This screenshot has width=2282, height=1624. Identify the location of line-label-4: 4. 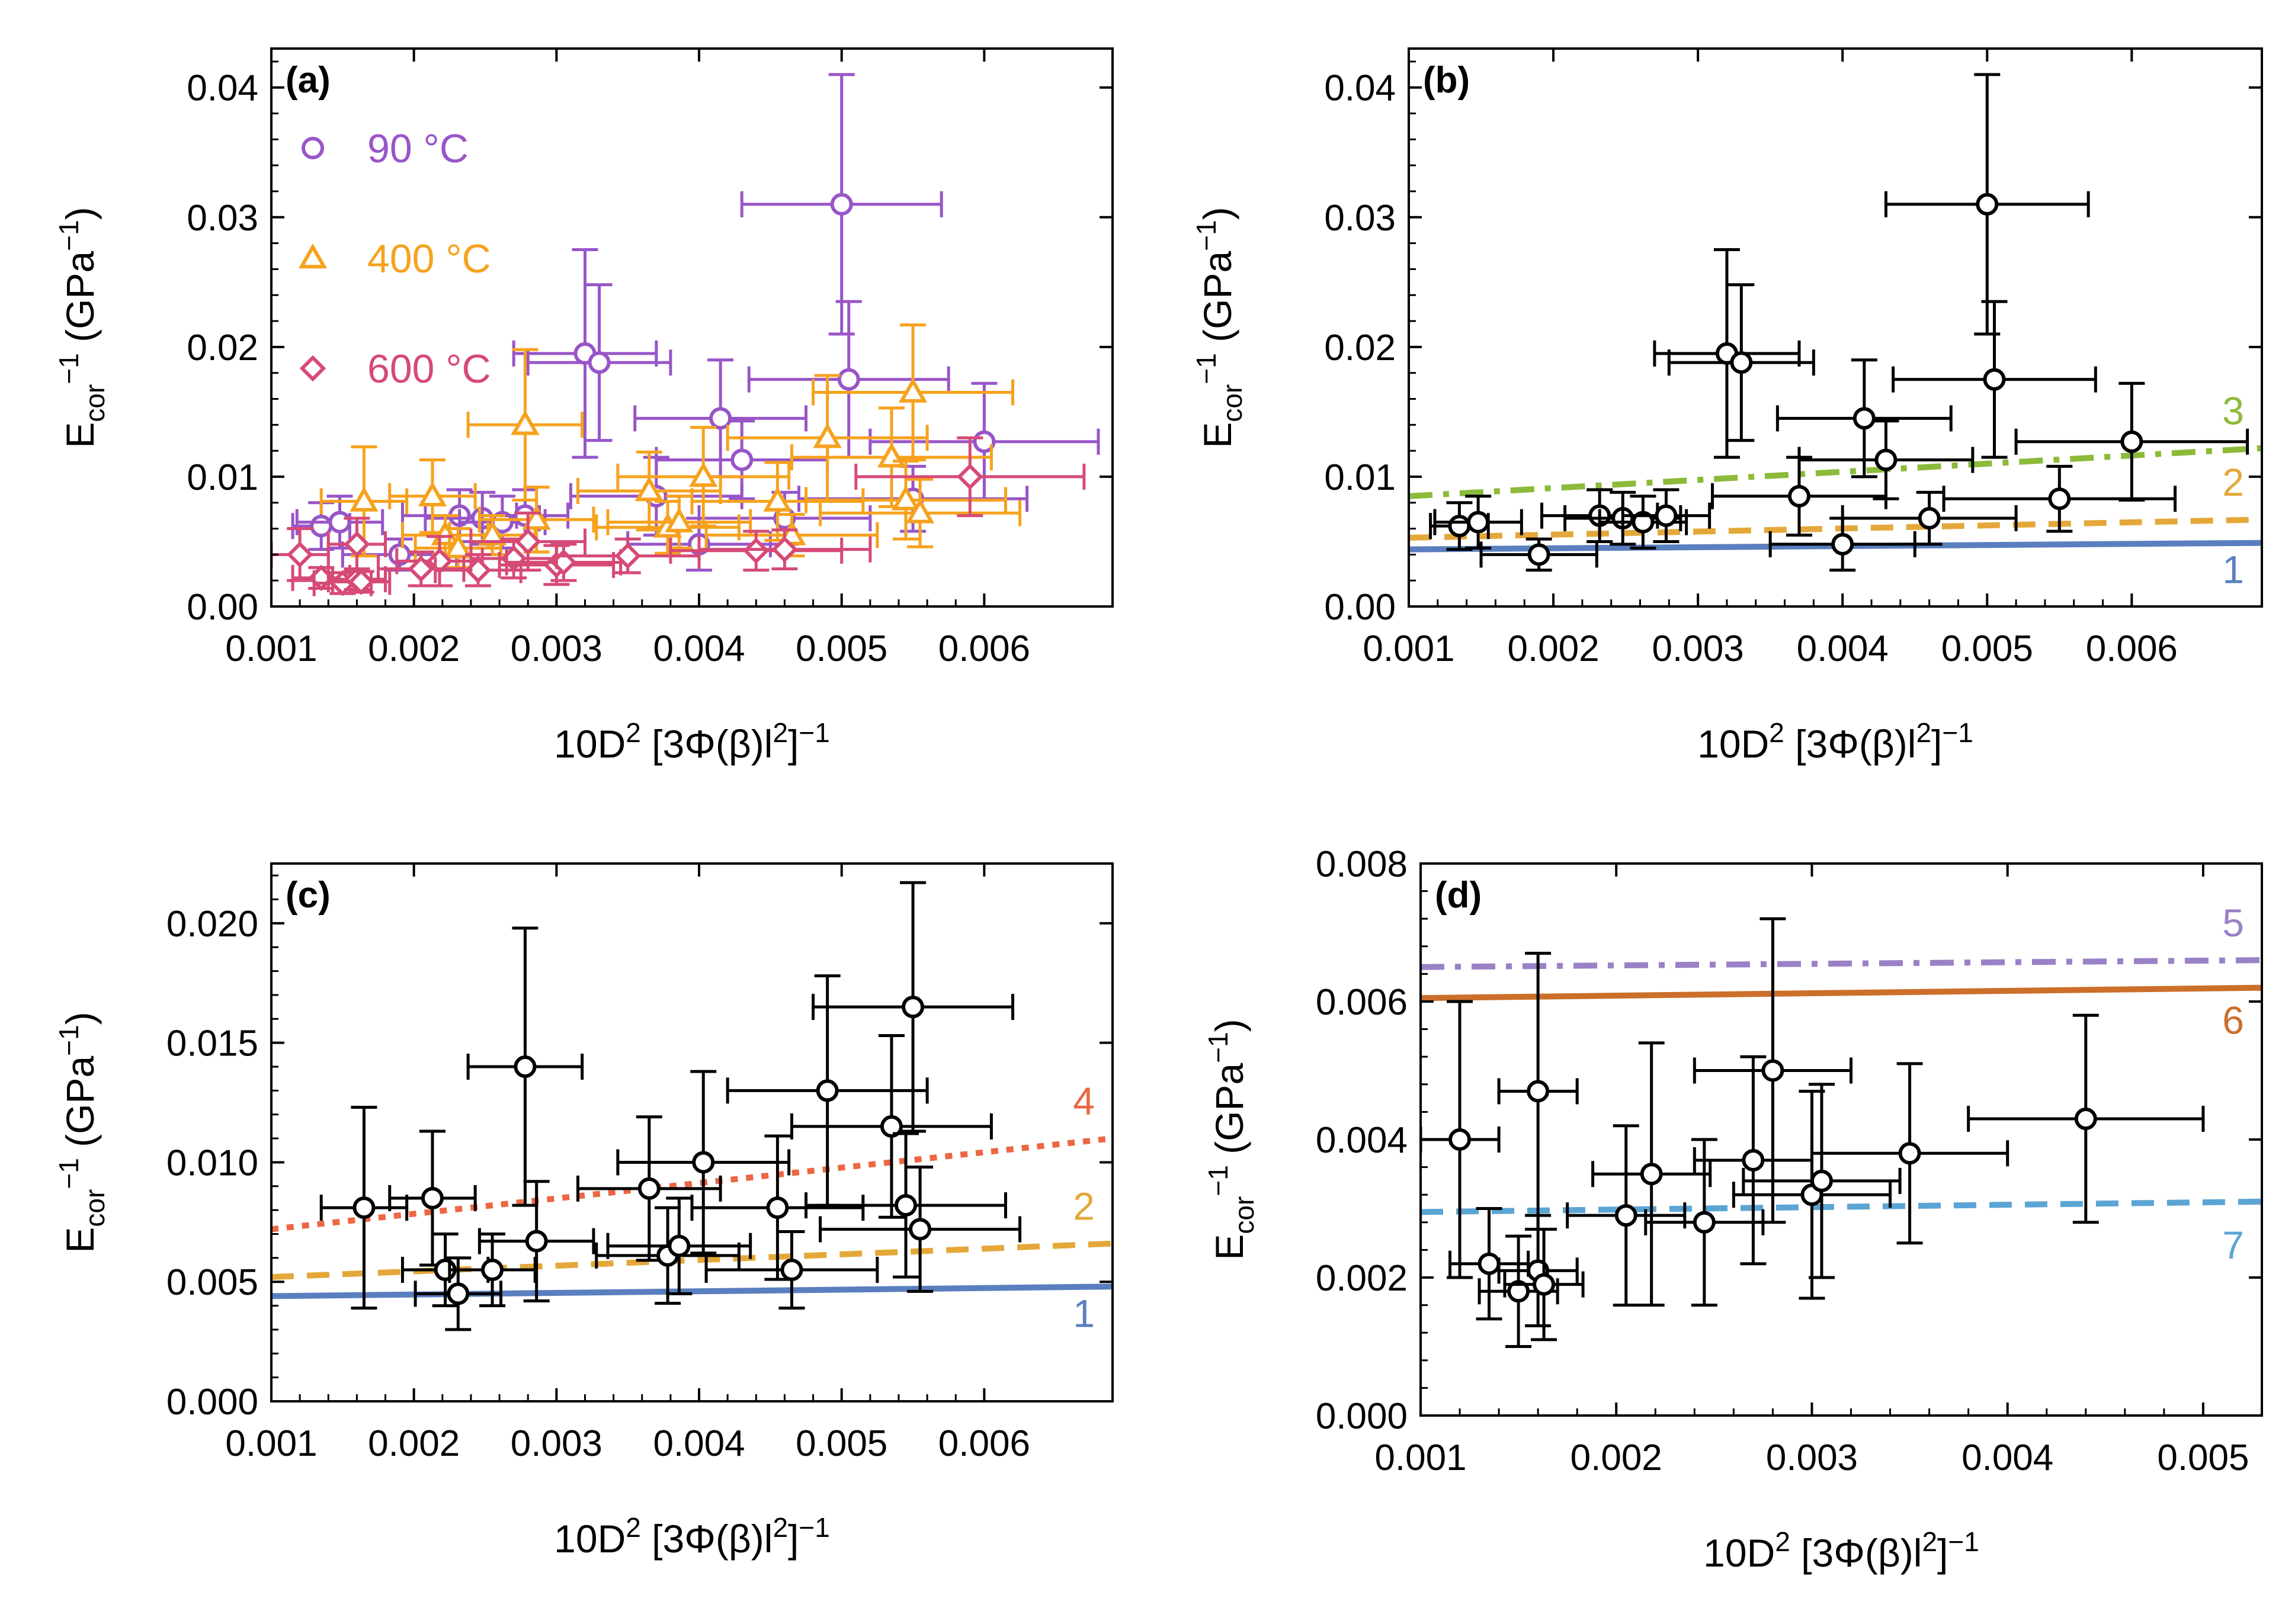
(1084, 1101).